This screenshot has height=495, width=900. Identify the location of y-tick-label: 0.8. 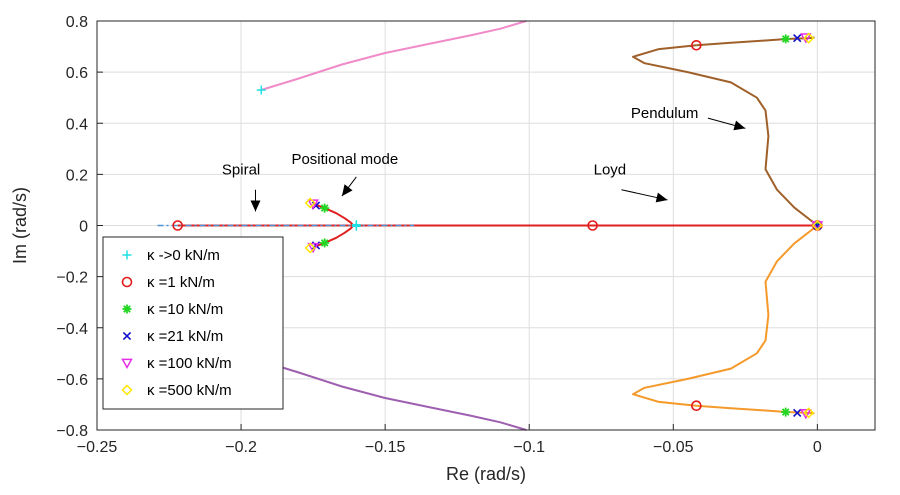
(77, 22).